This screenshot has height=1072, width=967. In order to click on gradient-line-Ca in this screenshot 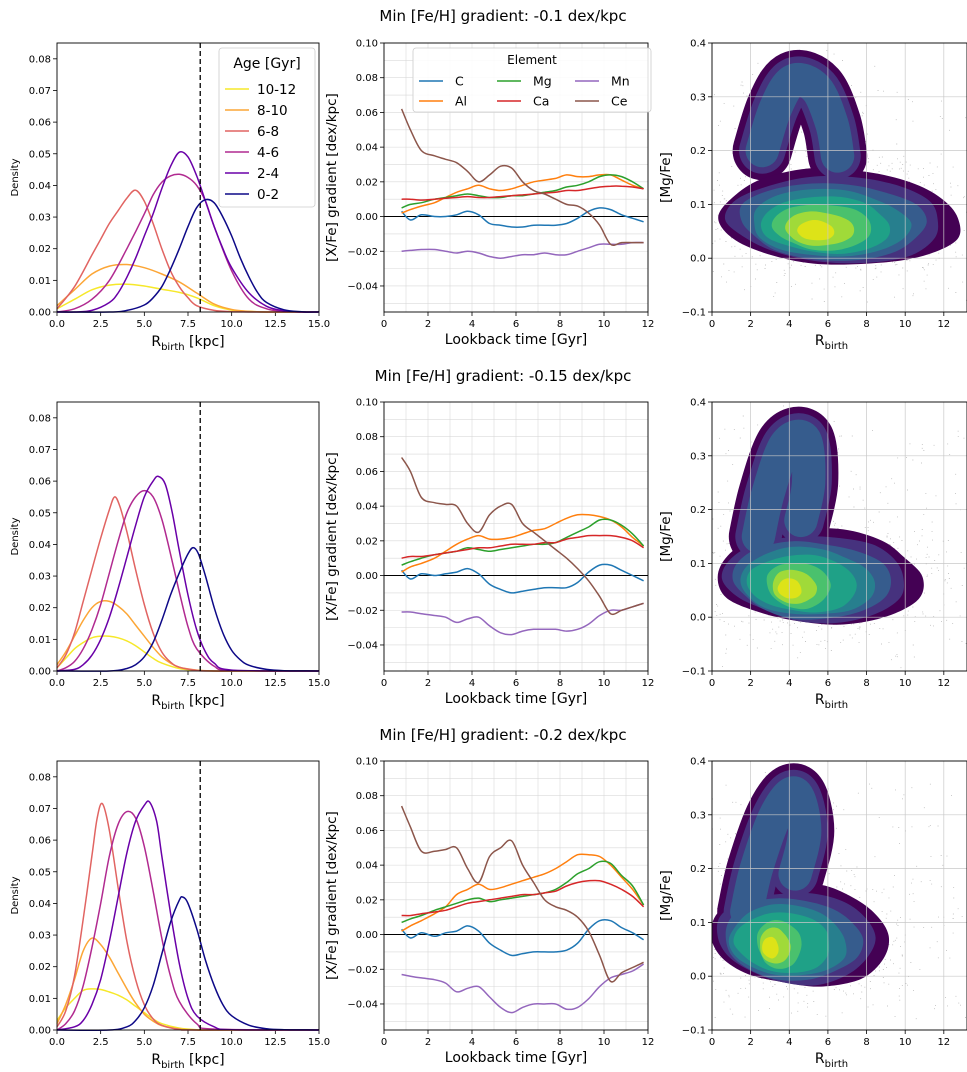, I will do `click(522, 193)`.